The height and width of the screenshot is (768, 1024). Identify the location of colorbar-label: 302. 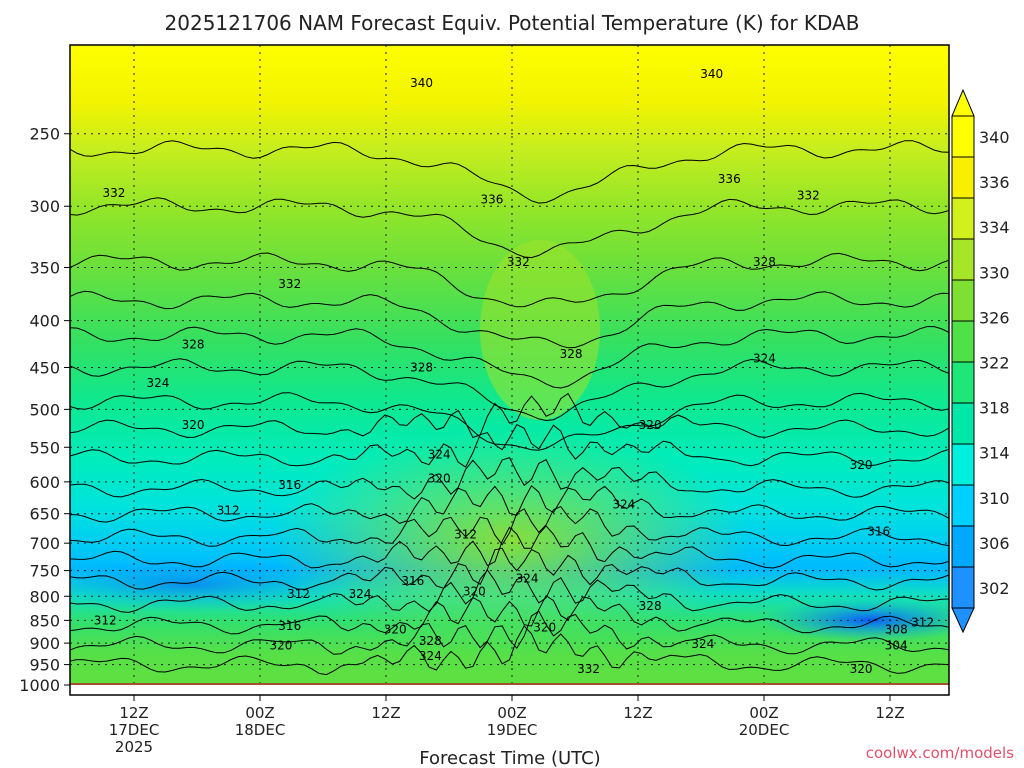
(994, 588).